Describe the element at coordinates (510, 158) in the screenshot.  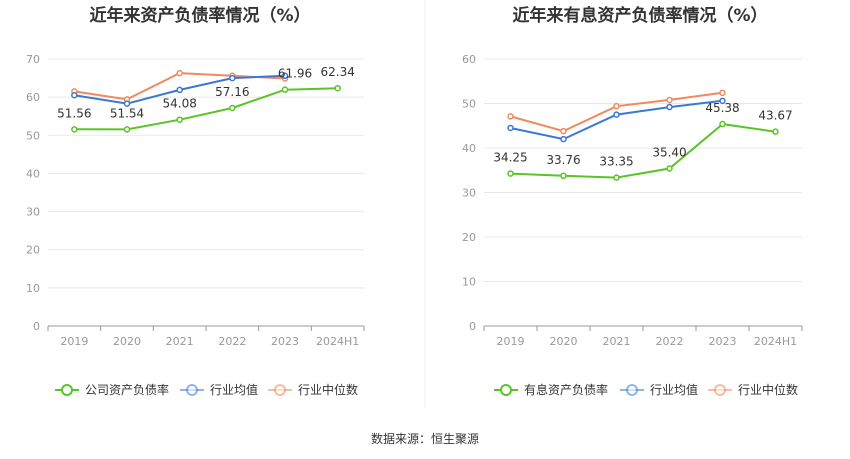
I see `data-label: 34.25` at that location.